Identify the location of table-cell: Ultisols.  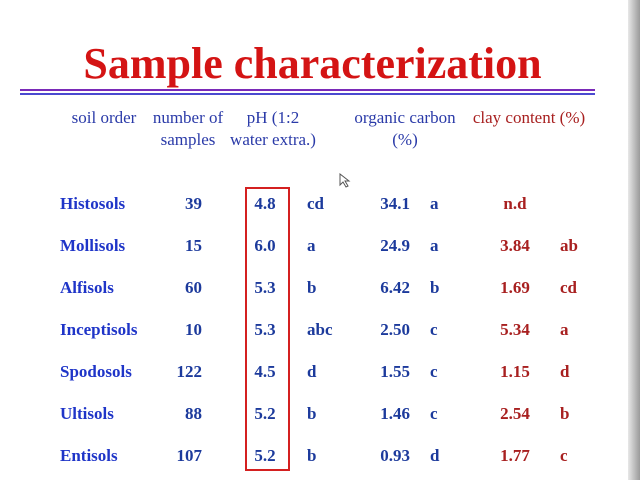
(87, 413).